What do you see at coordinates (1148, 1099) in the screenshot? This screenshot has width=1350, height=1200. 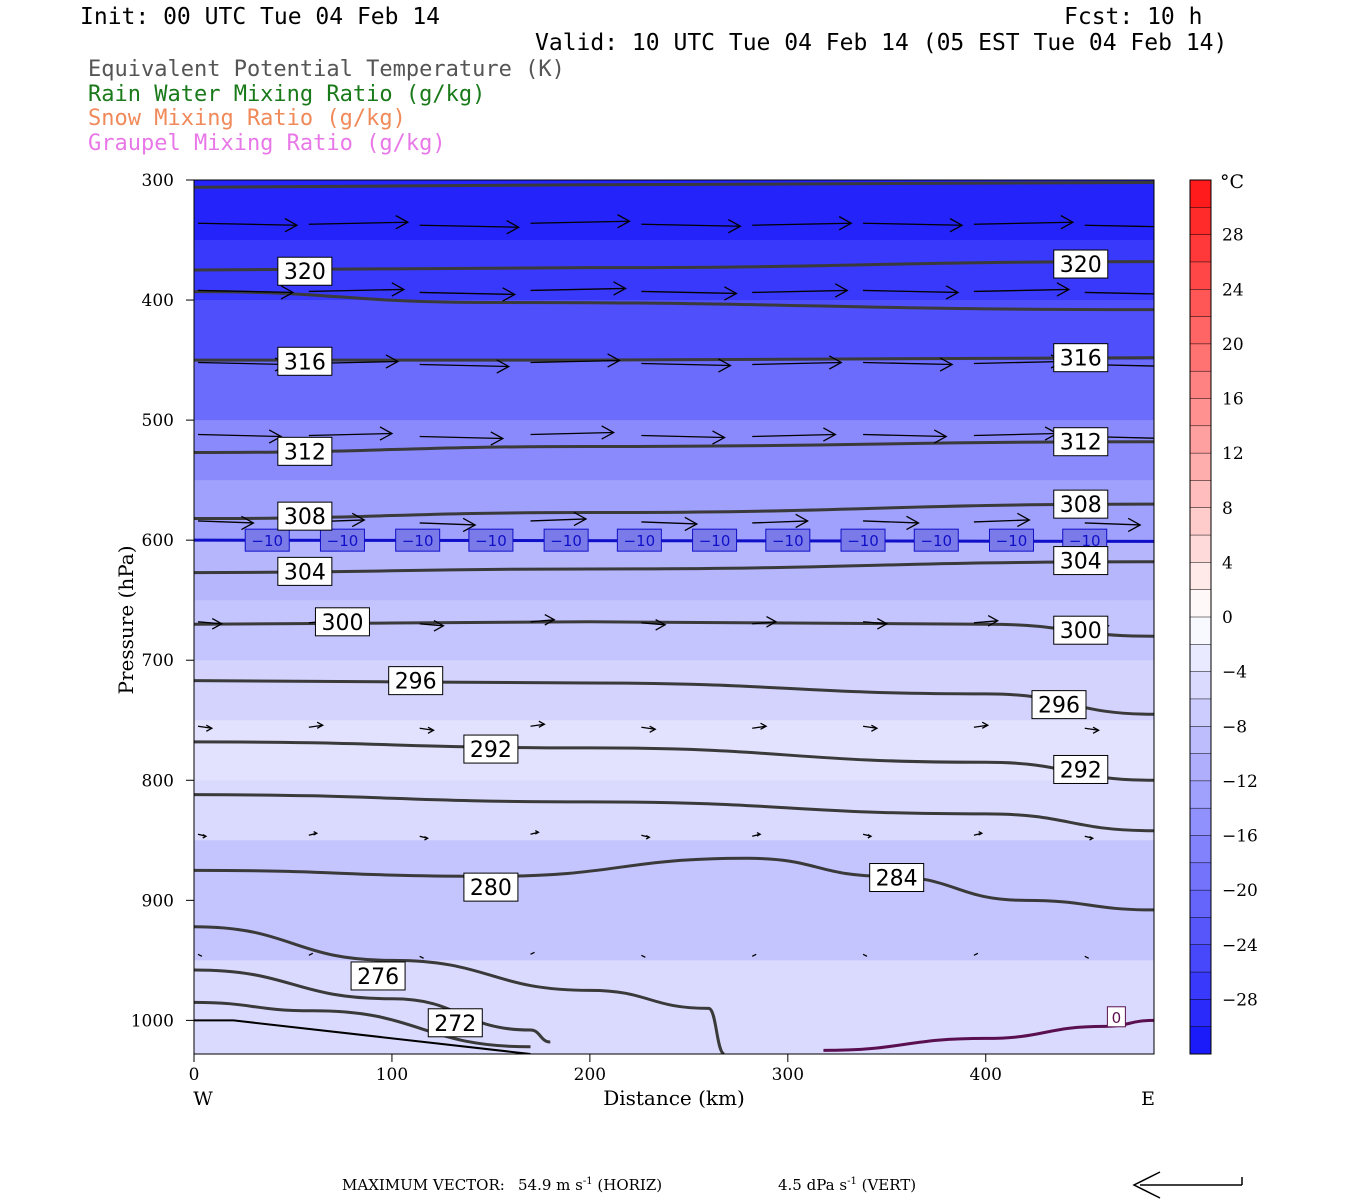 I see `x-axis-east: E` at bounding box center [1148, 1099].